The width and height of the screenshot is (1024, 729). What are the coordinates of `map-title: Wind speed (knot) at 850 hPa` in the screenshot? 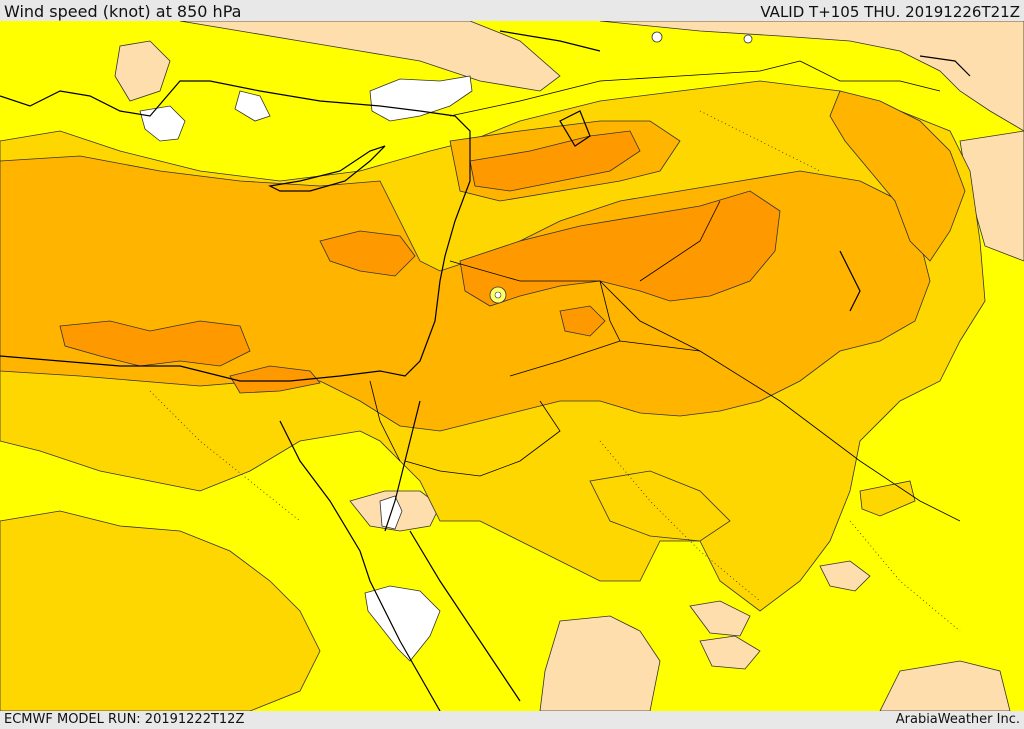 It's located at (123, 11).